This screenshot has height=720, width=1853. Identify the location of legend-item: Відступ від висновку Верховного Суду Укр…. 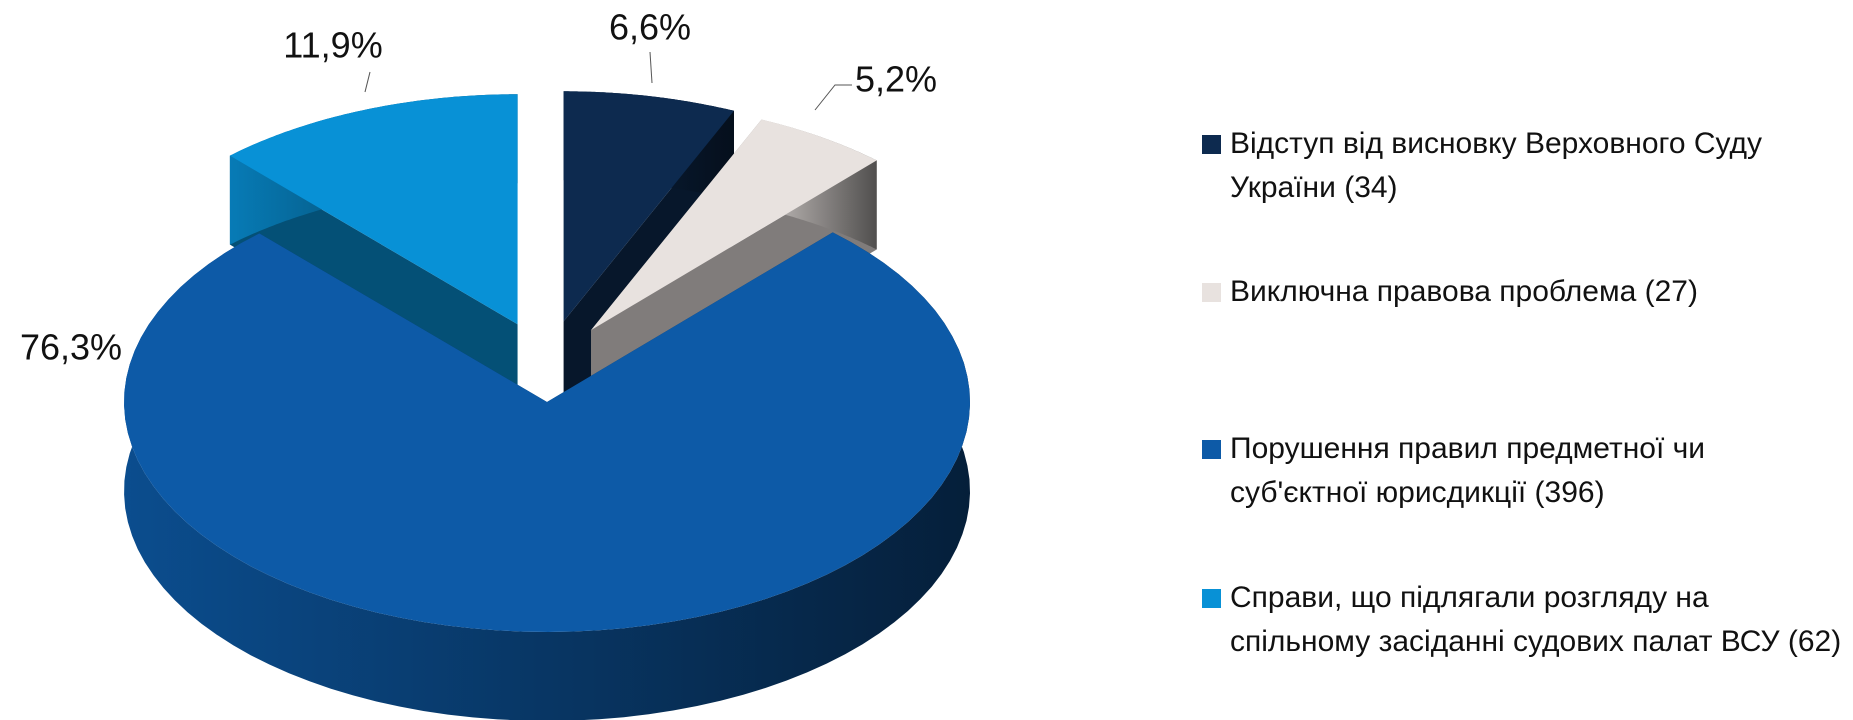
(1522, 166).